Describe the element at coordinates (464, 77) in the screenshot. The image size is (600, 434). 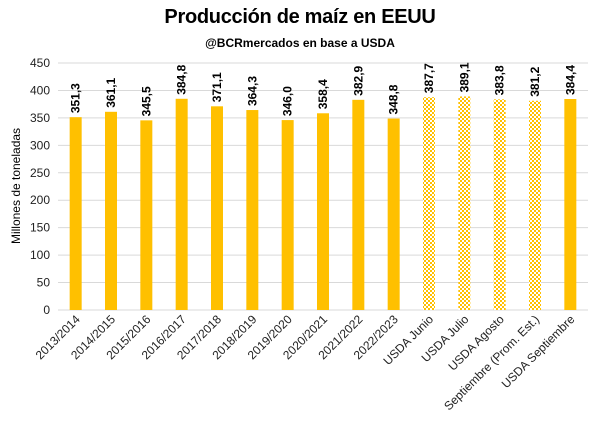
I see `data-label: 389,1` at that location.